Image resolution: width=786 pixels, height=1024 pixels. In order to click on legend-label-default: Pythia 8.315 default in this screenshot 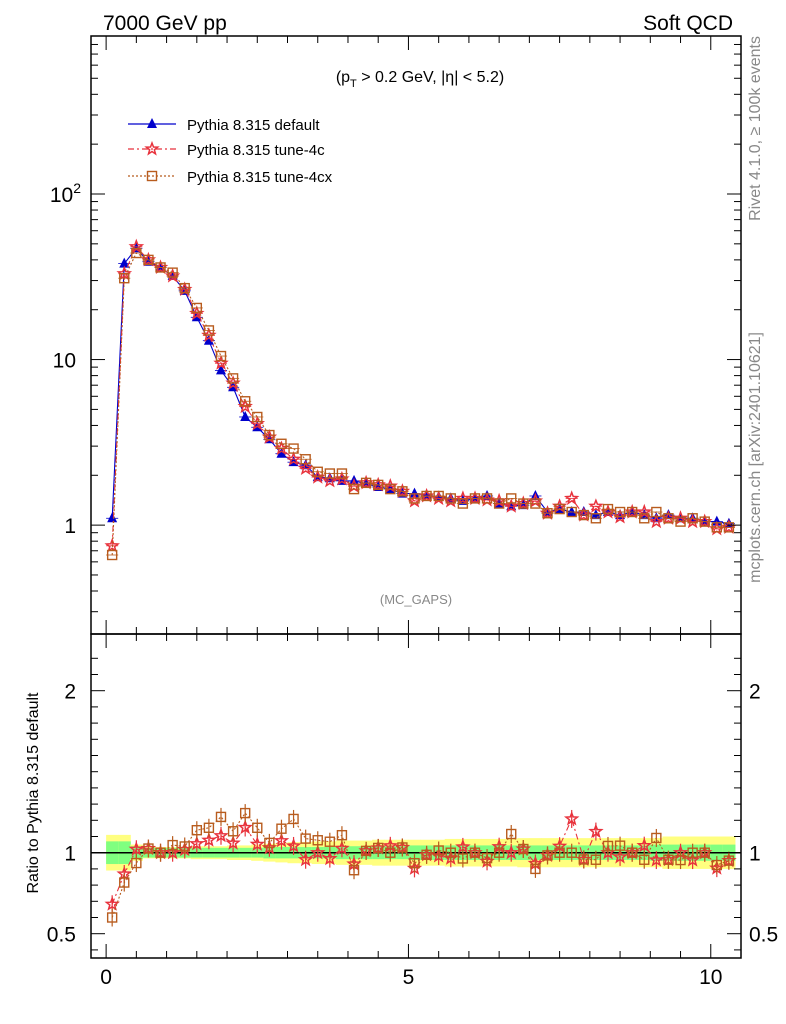, I will do `click(253, 125)`.